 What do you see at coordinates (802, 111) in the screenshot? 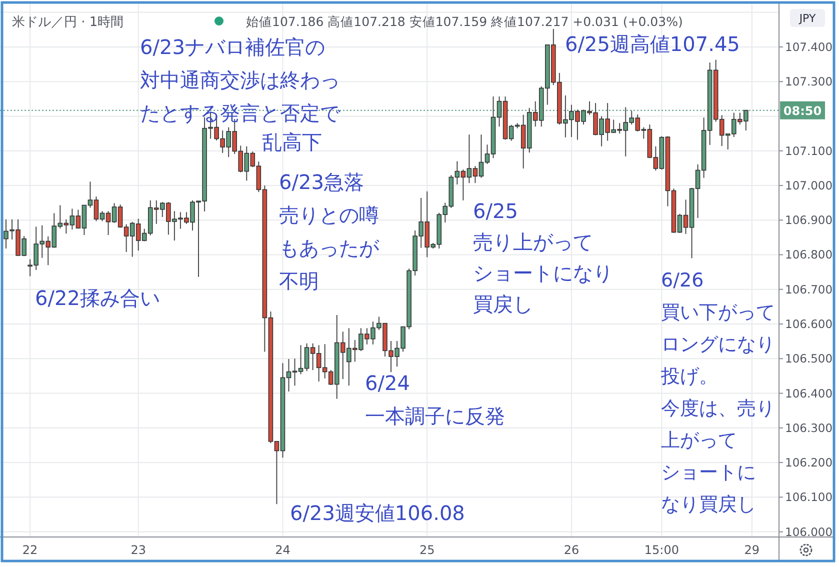
I see `annotation: 08:50` at bounding box center [802, 111].